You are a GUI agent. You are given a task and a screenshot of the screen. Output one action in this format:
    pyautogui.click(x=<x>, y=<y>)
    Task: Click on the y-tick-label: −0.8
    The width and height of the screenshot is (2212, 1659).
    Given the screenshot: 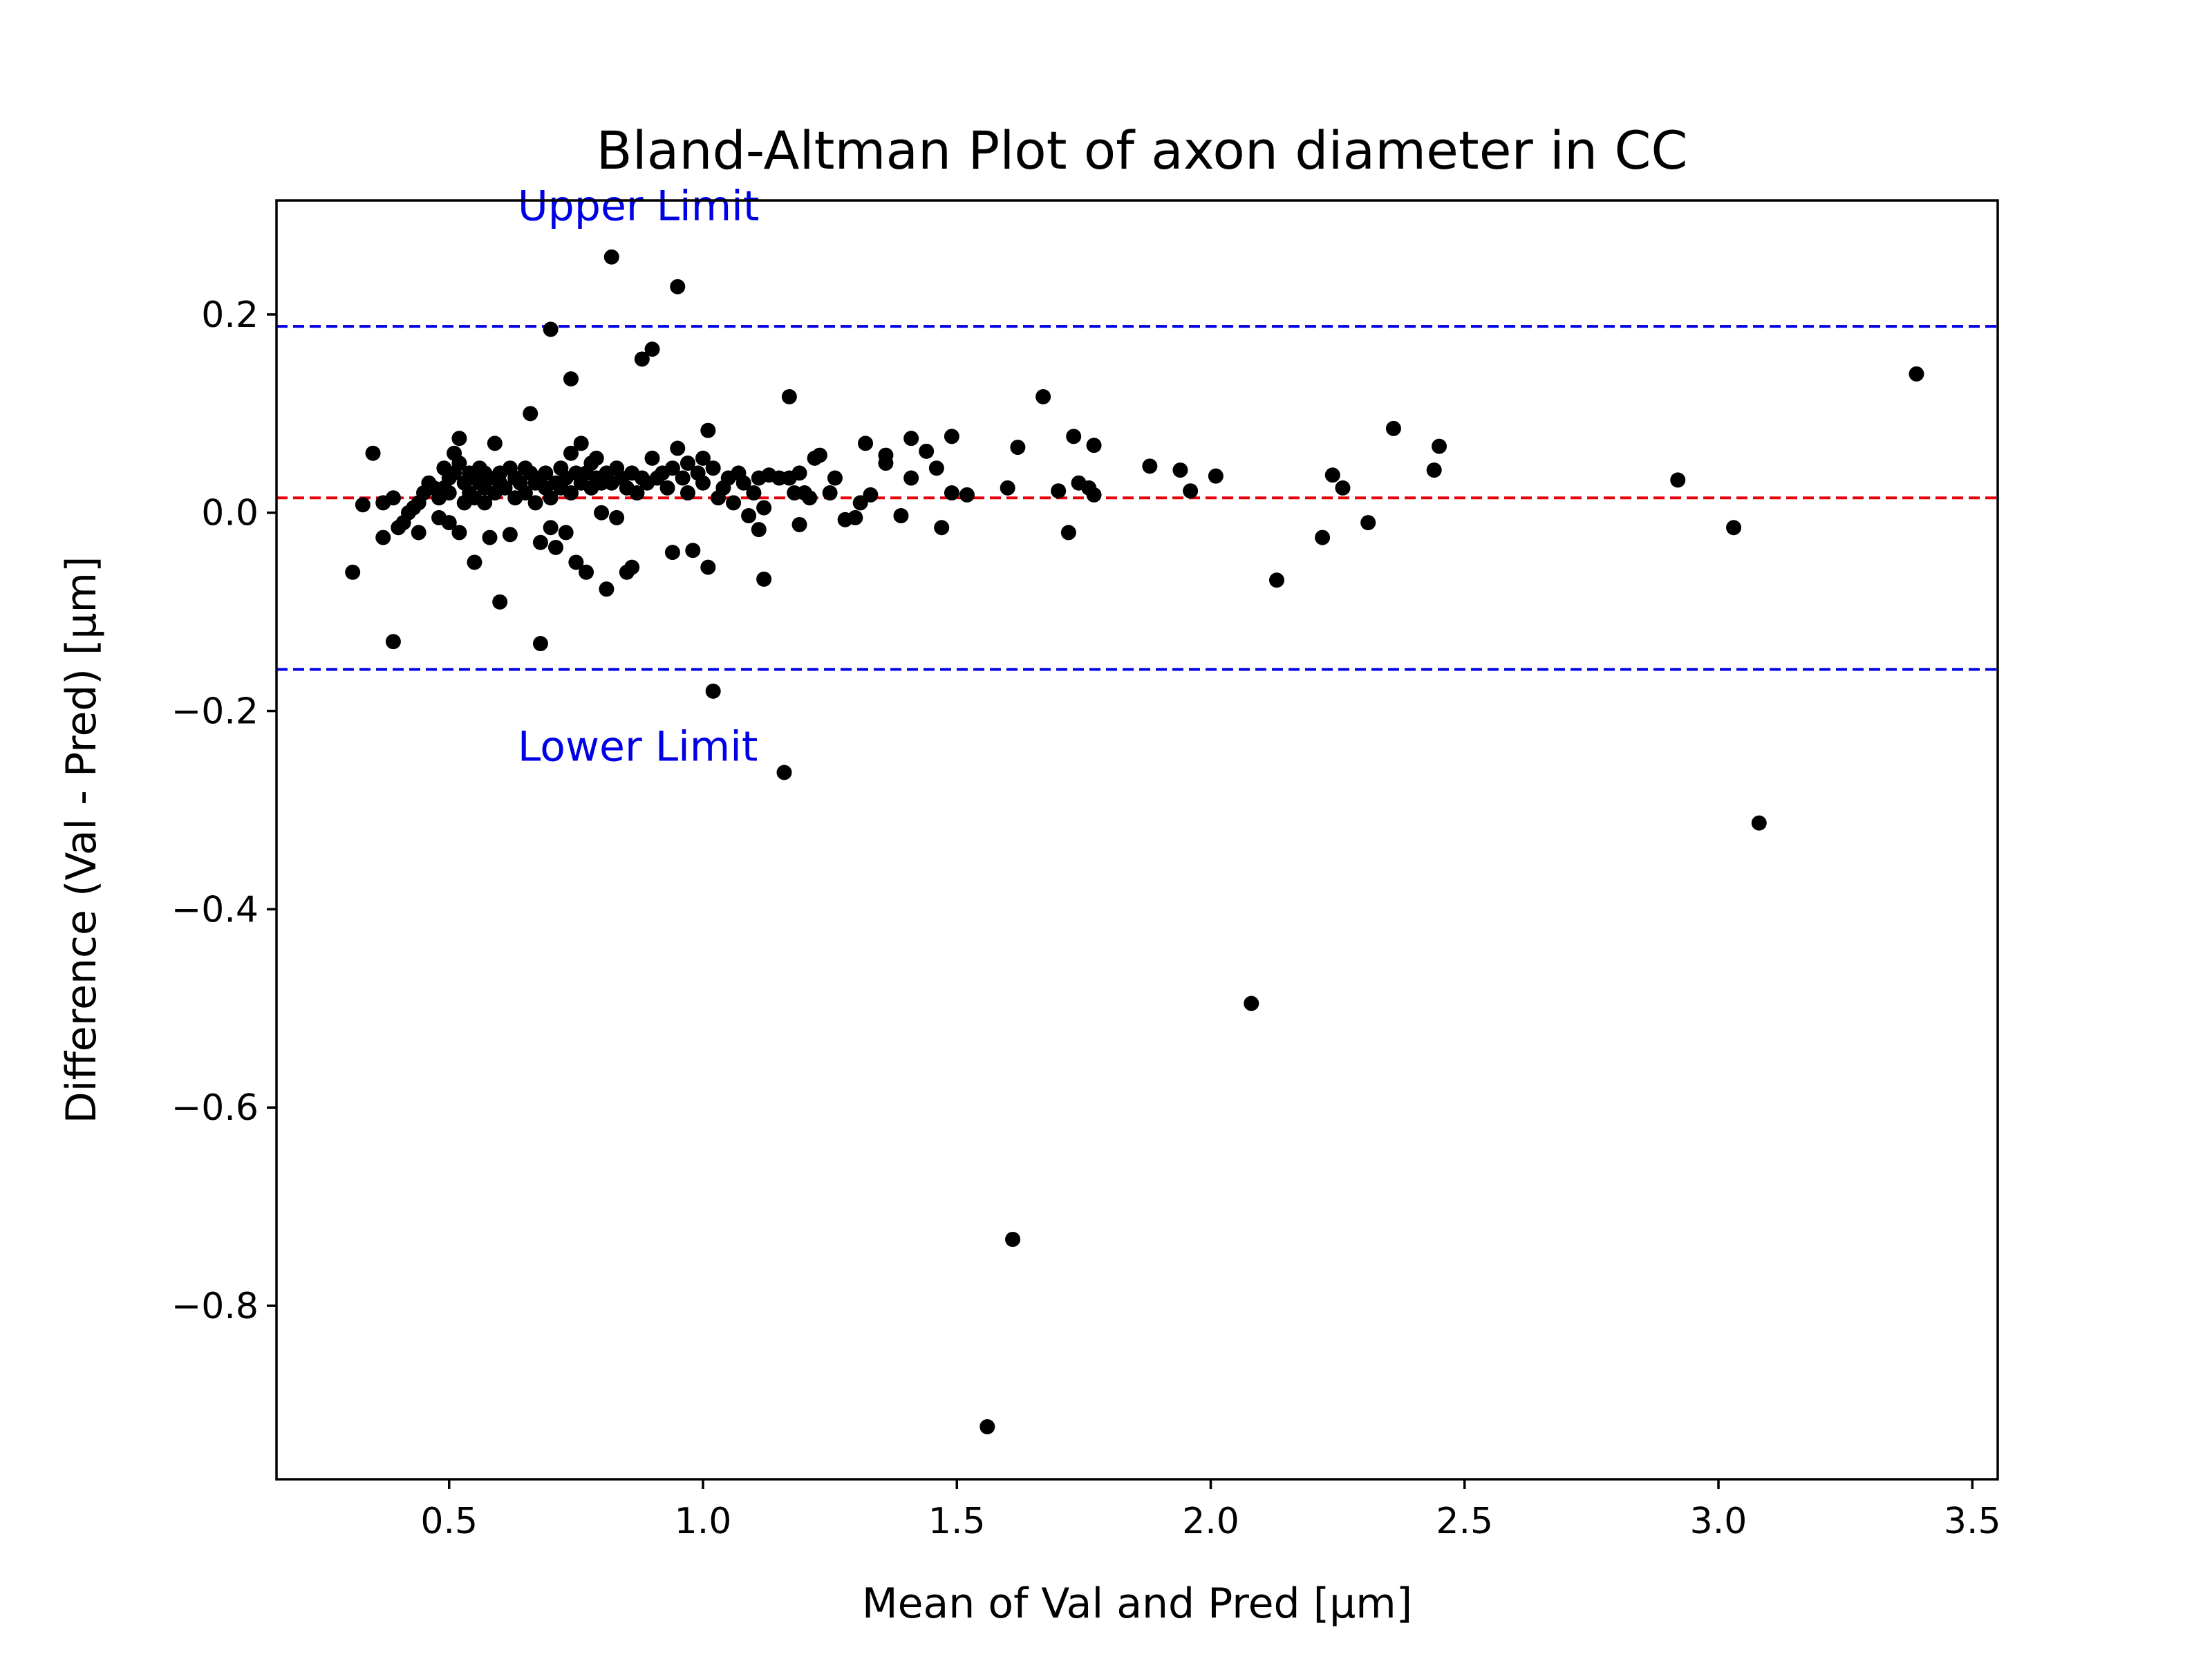 What is the action you would take?
    pyautogui.click(x=215, y=1306)
    